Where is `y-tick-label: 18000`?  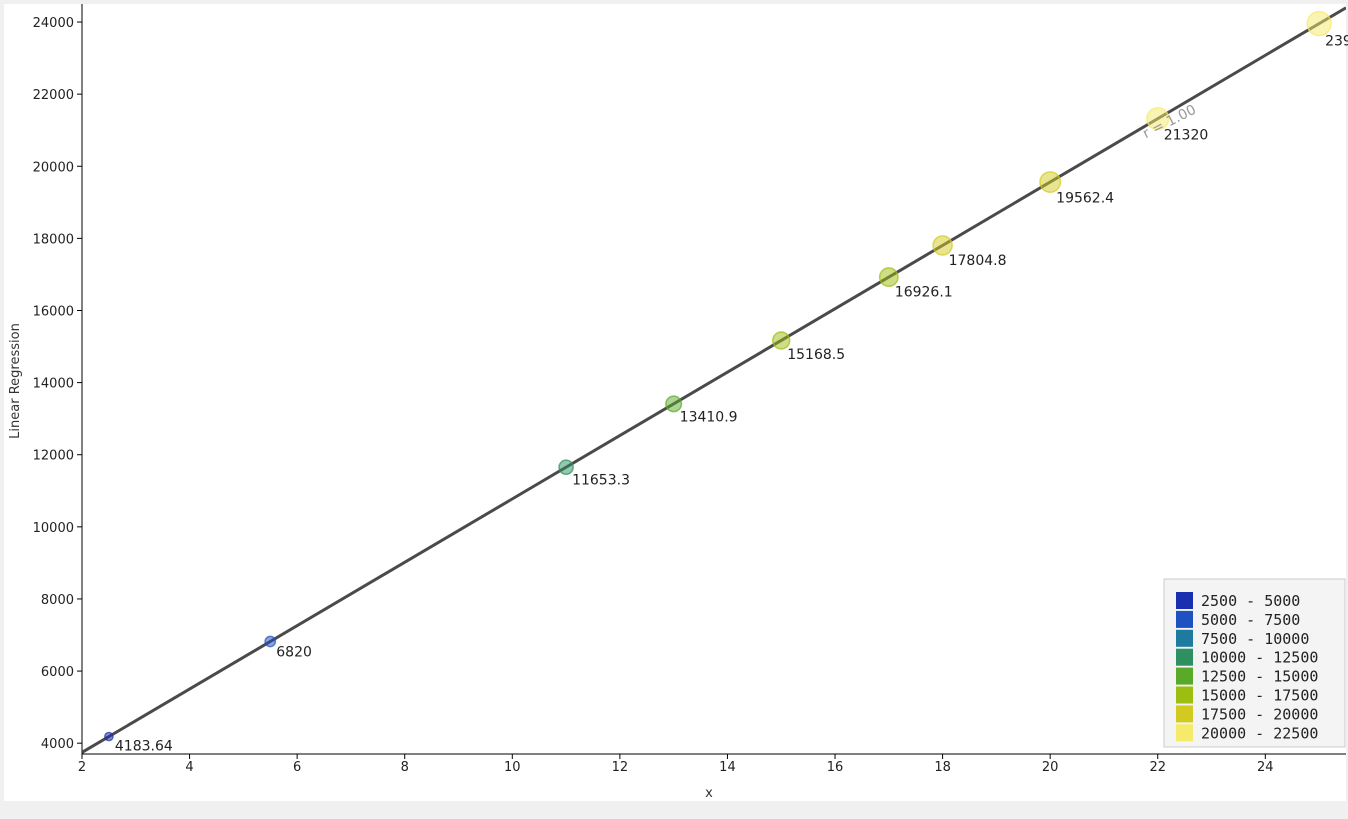
y-tick-label: 18000 is located at coordinates (53, 239).